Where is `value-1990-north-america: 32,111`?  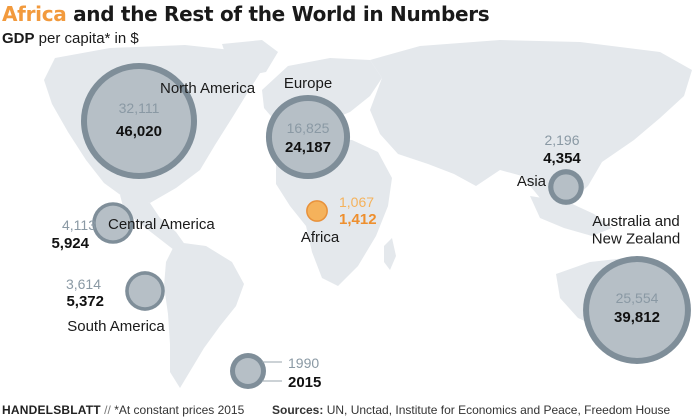
value-1990-north-america: 32,111 is located at coordinates (139, 108).